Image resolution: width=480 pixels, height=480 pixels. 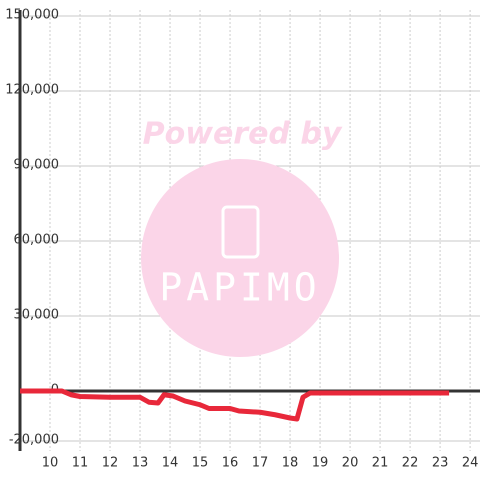 What do you see at coordinates (320, 463) in the screenshot?
I see `x-tick-label: 19` at bounding box center [320, 463].